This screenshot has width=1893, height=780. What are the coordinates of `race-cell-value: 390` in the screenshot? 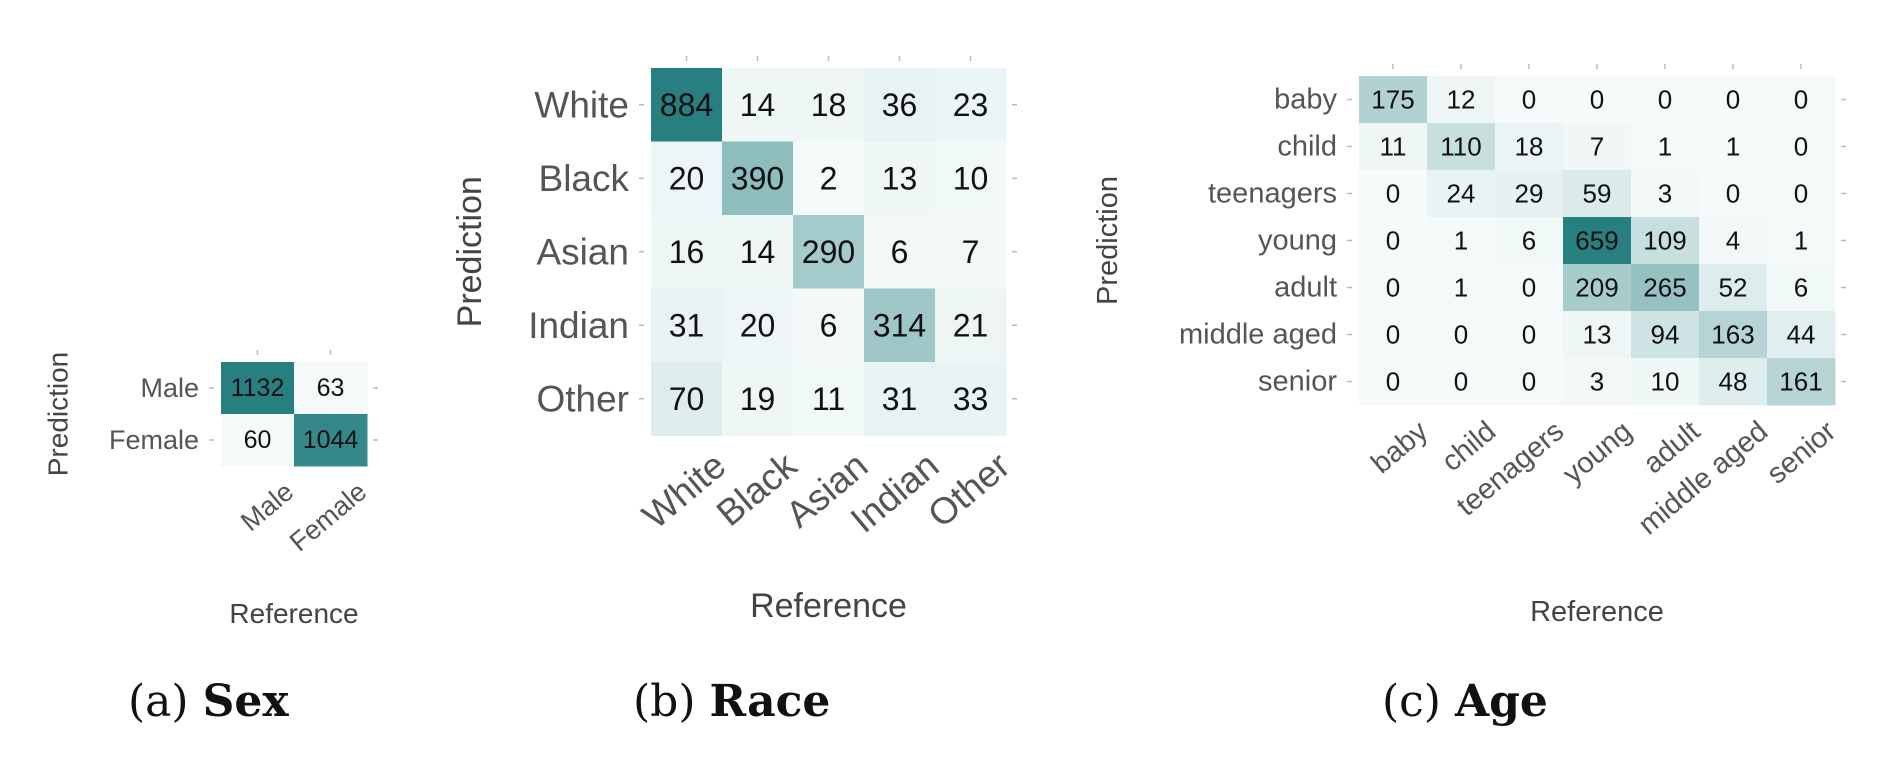 It's located at (757, 178).